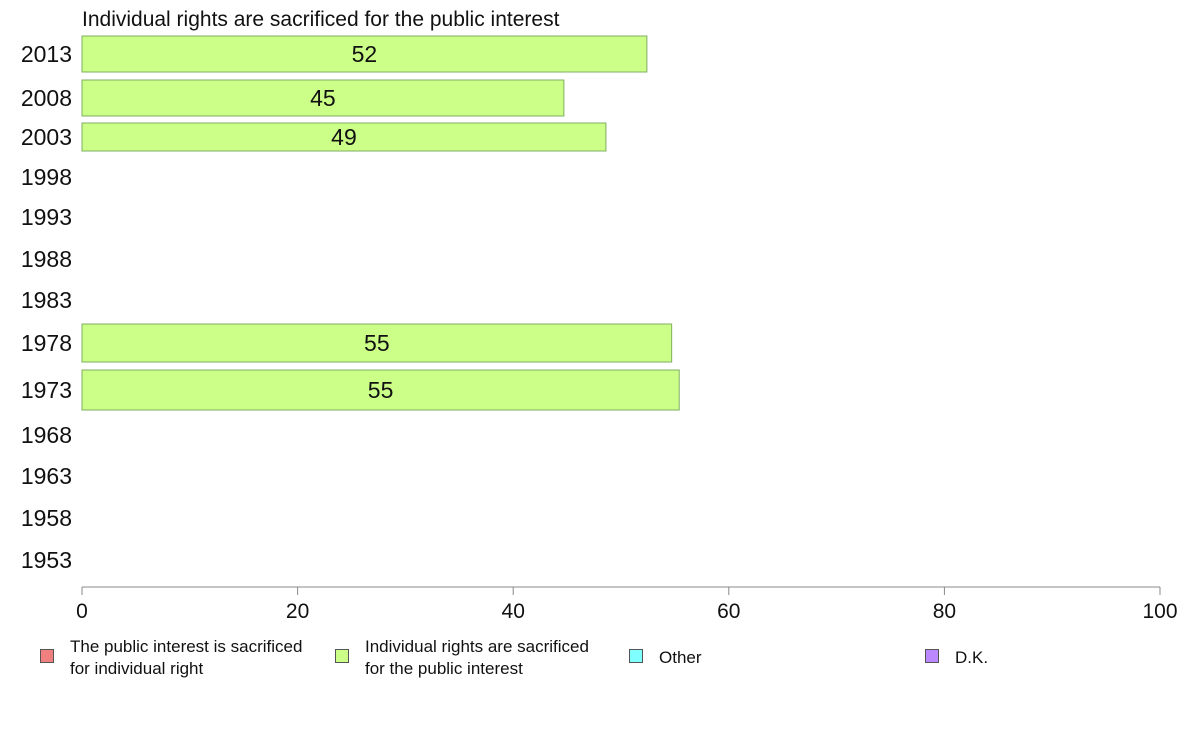 The image size is (1188, 736). What do you see at coordinates (627, 604) in the screenshot?
I see `x-axis: 0 20 40 60 80 100` at bounding box center [627, 604].